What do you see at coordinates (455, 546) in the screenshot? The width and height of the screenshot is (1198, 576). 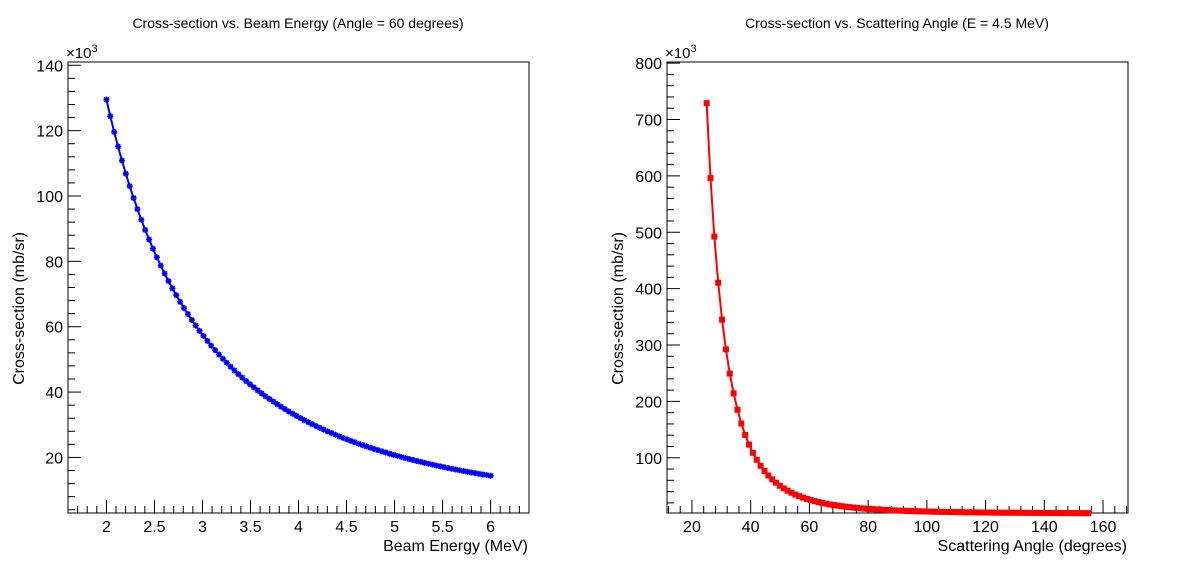 I see `x-axis-label: Beam Energy (MeV)` at bounding box center [455, 546].